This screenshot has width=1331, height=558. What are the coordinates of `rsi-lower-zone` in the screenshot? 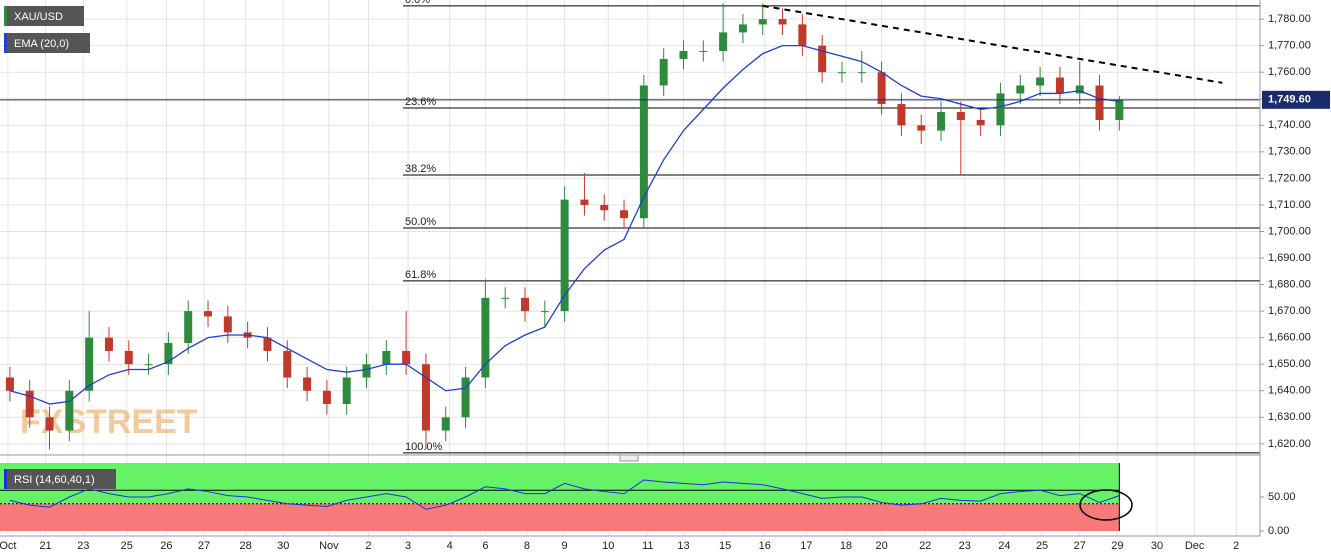 It's located at (560, 517).